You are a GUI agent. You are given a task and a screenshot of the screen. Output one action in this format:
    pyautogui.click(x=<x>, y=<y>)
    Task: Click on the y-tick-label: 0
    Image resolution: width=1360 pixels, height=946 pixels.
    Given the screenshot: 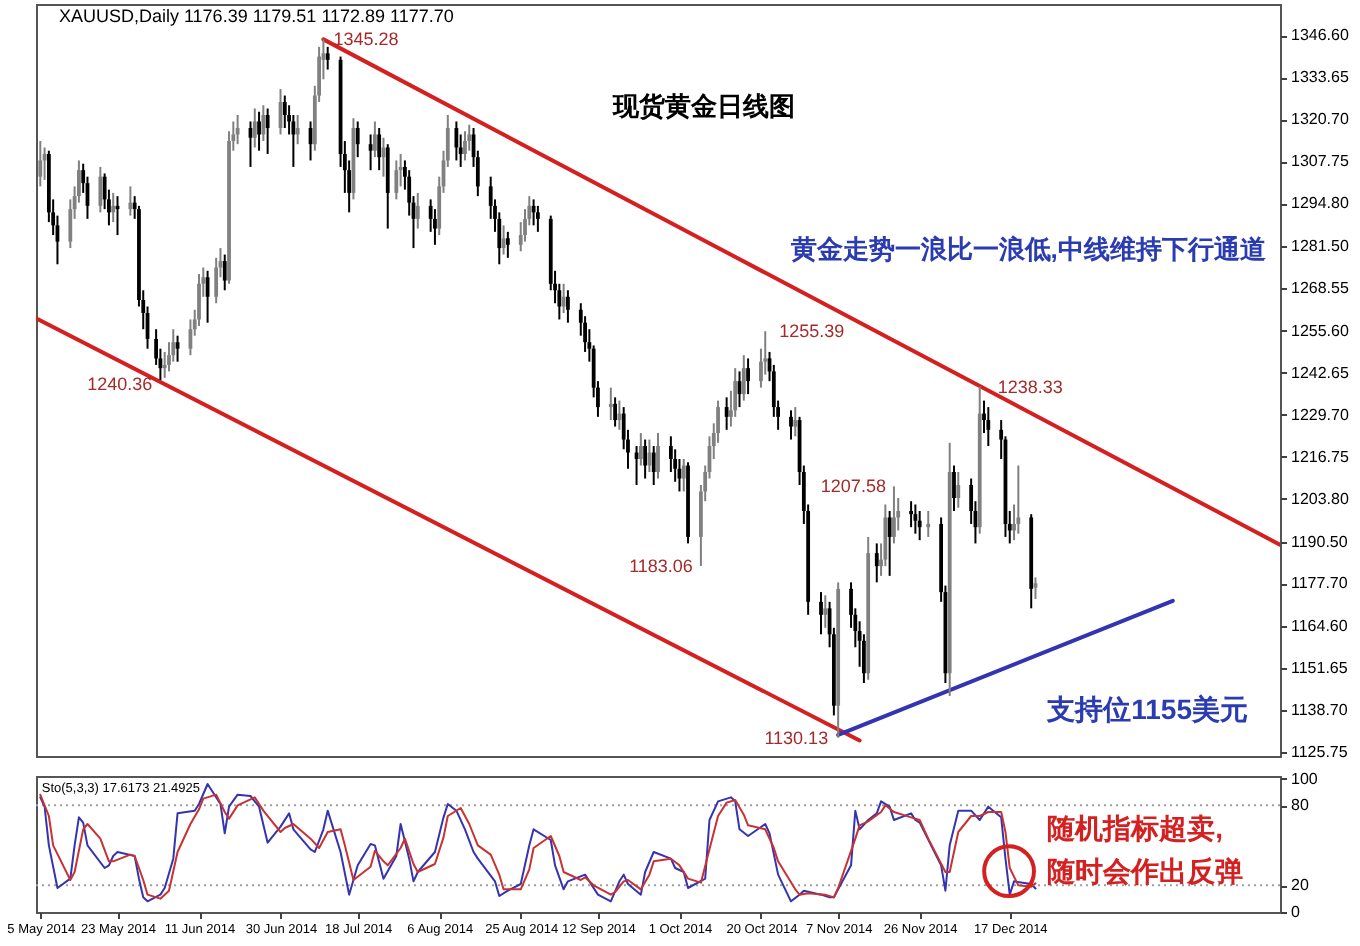 What is the action you would take?
    pyautogui.click(x=1296, y=912)
    